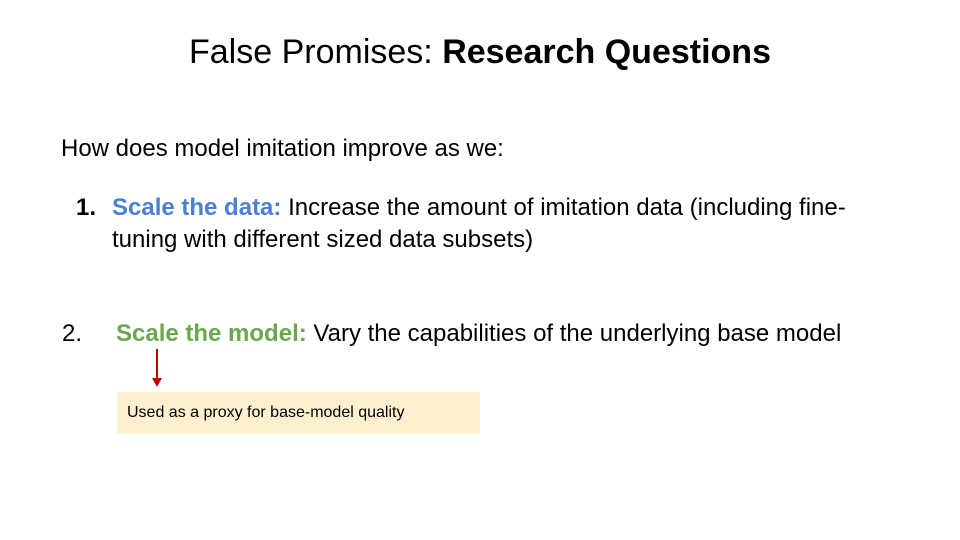 This screenshot has height=540, width=960. What do you see at coordinates (157, 368) in the screenshot?
I see `down-arrow-icon` at bounding box center [157, 368].